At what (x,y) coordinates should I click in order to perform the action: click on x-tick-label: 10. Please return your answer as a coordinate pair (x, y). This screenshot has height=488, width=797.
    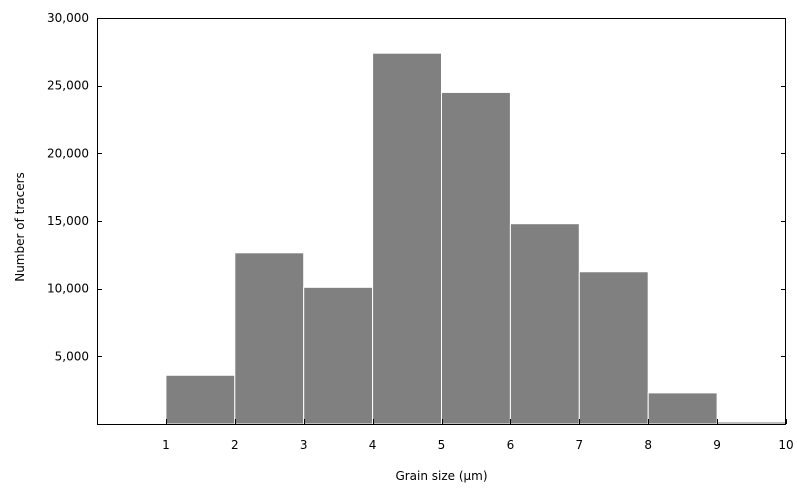
    Looking at the image, I should click on (785, 445).